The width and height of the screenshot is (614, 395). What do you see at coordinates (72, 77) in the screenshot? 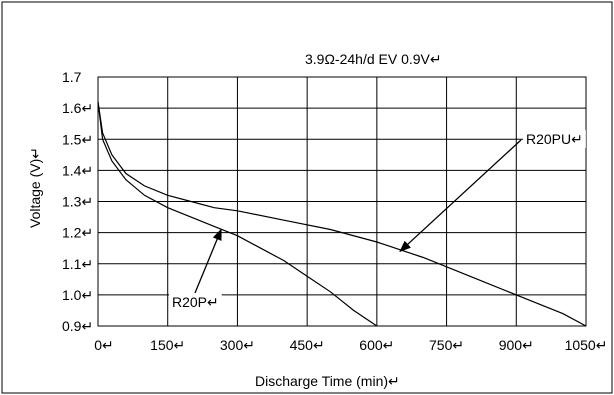
I see `y-tick-label: 1.7` at bounding box center [72, 77].